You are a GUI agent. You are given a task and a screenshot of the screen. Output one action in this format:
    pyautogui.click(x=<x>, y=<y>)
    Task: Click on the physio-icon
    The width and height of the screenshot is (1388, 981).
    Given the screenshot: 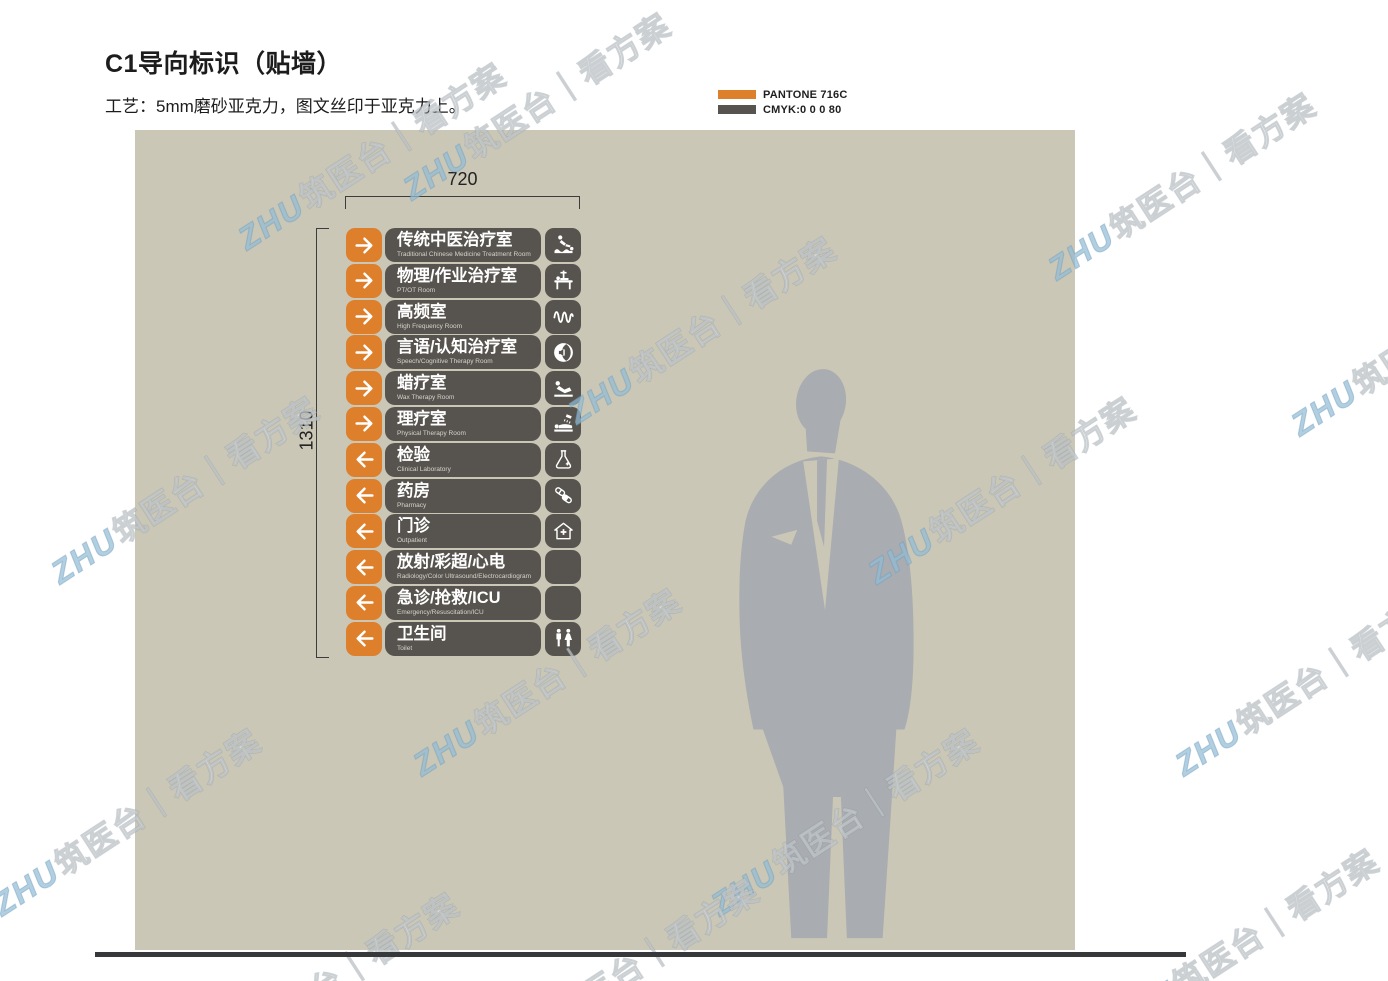 What is the action you would take?
    pyautogui.click(x=563, y=423)
    